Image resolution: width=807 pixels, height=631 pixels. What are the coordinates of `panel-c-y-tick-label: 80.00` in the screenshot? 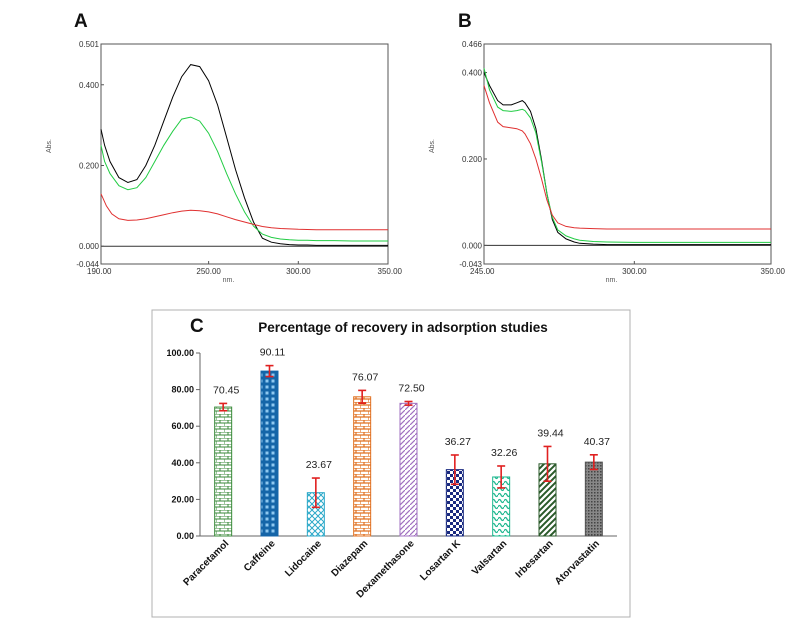 It's located at (182, 390).